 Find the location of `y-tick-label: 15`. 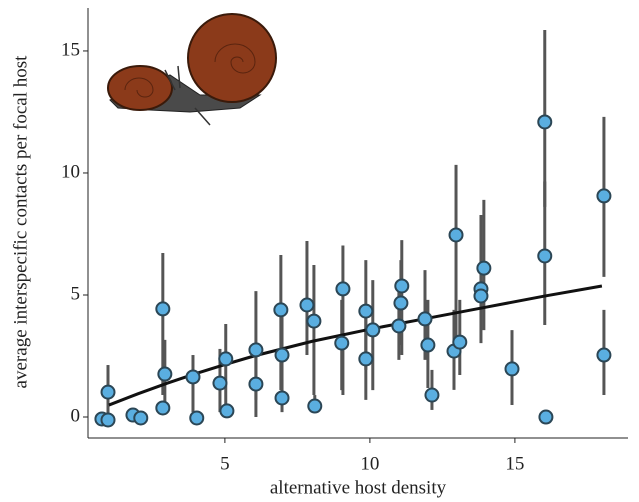

y-tick-label: 15 is located at coordinates (70, 49).